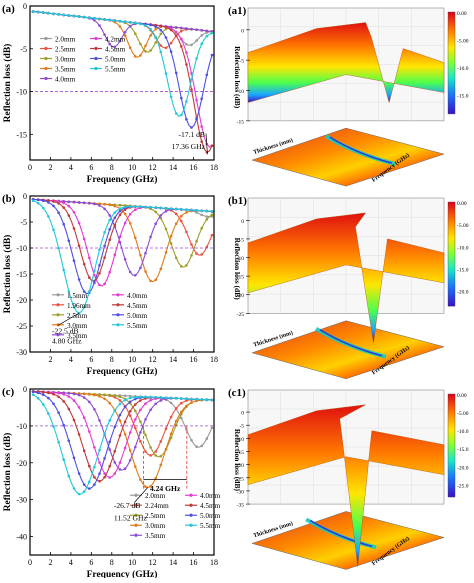  Describe the element at coordinates (123, 434) in the screenshot. I see `series-line-4.0mm` at that location.